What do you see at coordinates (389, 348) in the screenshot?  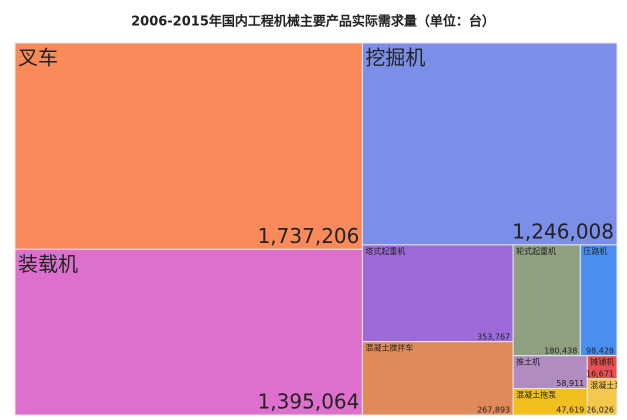 I see `tile-label: 混凝土搅拌车` at bounding box center [389, 348].